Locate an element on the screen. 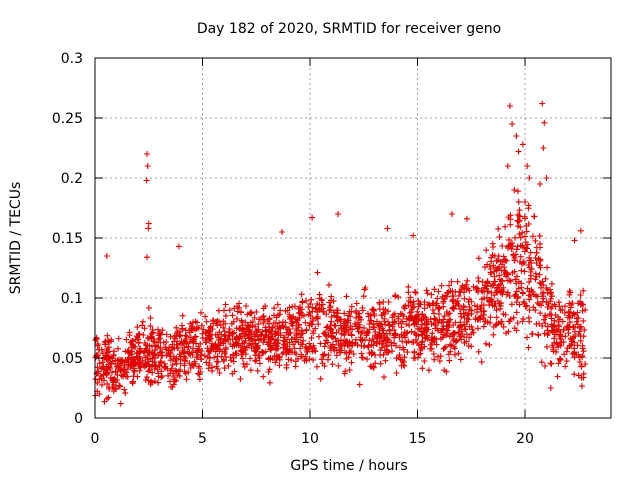 This screenshot has height=480, width=640. x-tick-label: 20 is located at coordinates (525, 439).